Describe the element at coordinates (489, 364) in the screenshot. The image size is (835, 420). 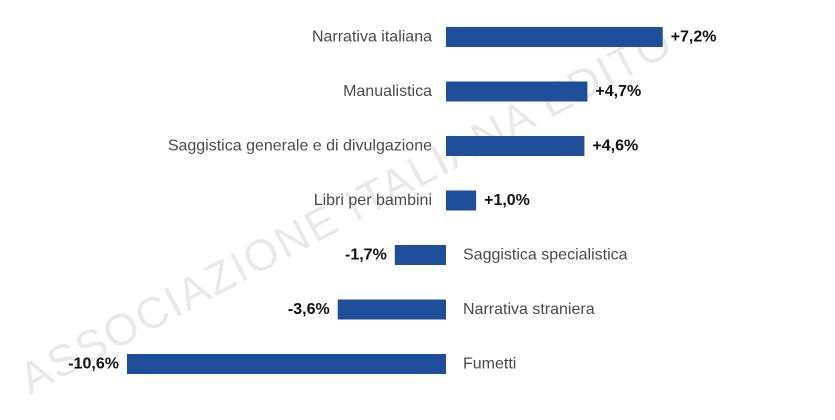
I see `category-label-6: Fumetti` at that location.